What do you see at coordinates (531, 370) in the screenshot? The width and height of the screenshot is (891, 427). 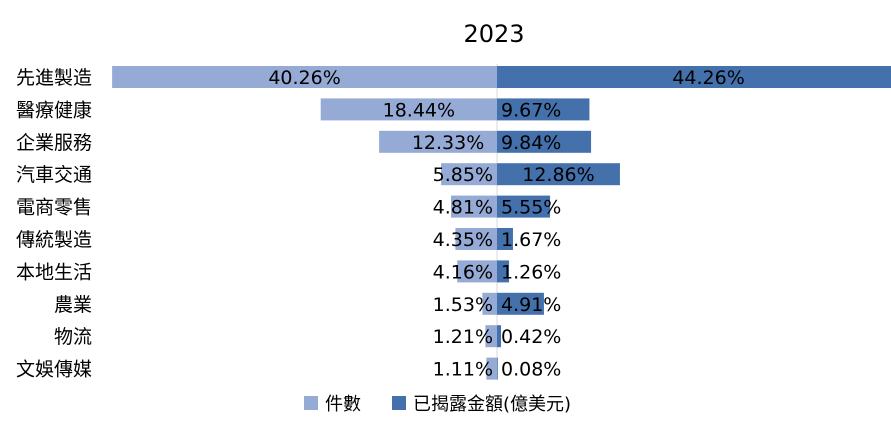 I see `value-label-amount: 0.08%` at bounding box center [531, 370].